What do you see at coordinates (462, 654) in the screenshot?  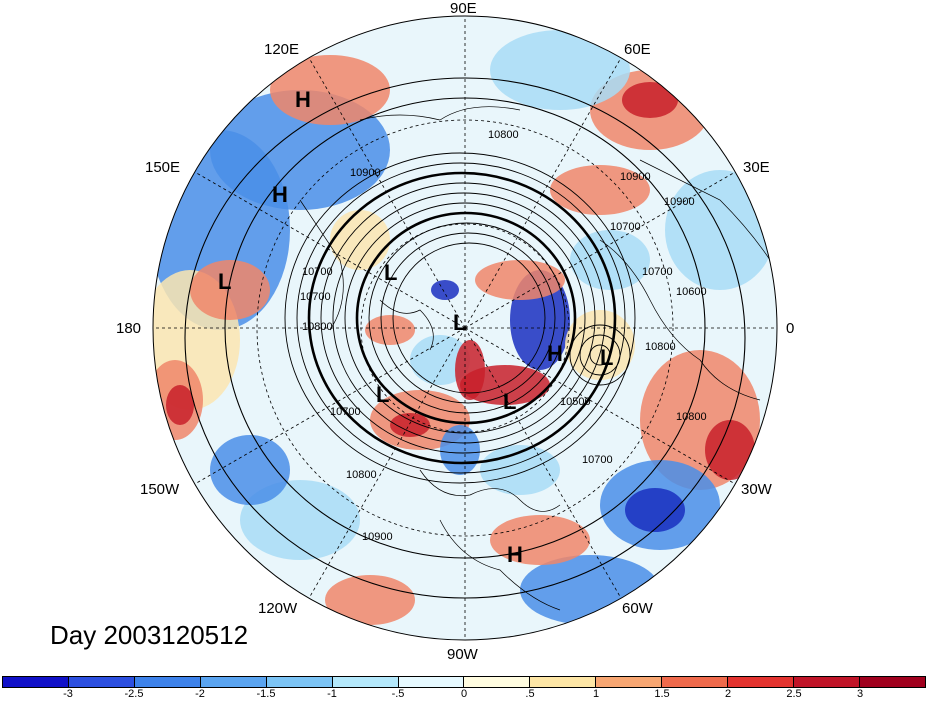 I see `lon-label-90w: 90W` at bounding box center [462, 654].